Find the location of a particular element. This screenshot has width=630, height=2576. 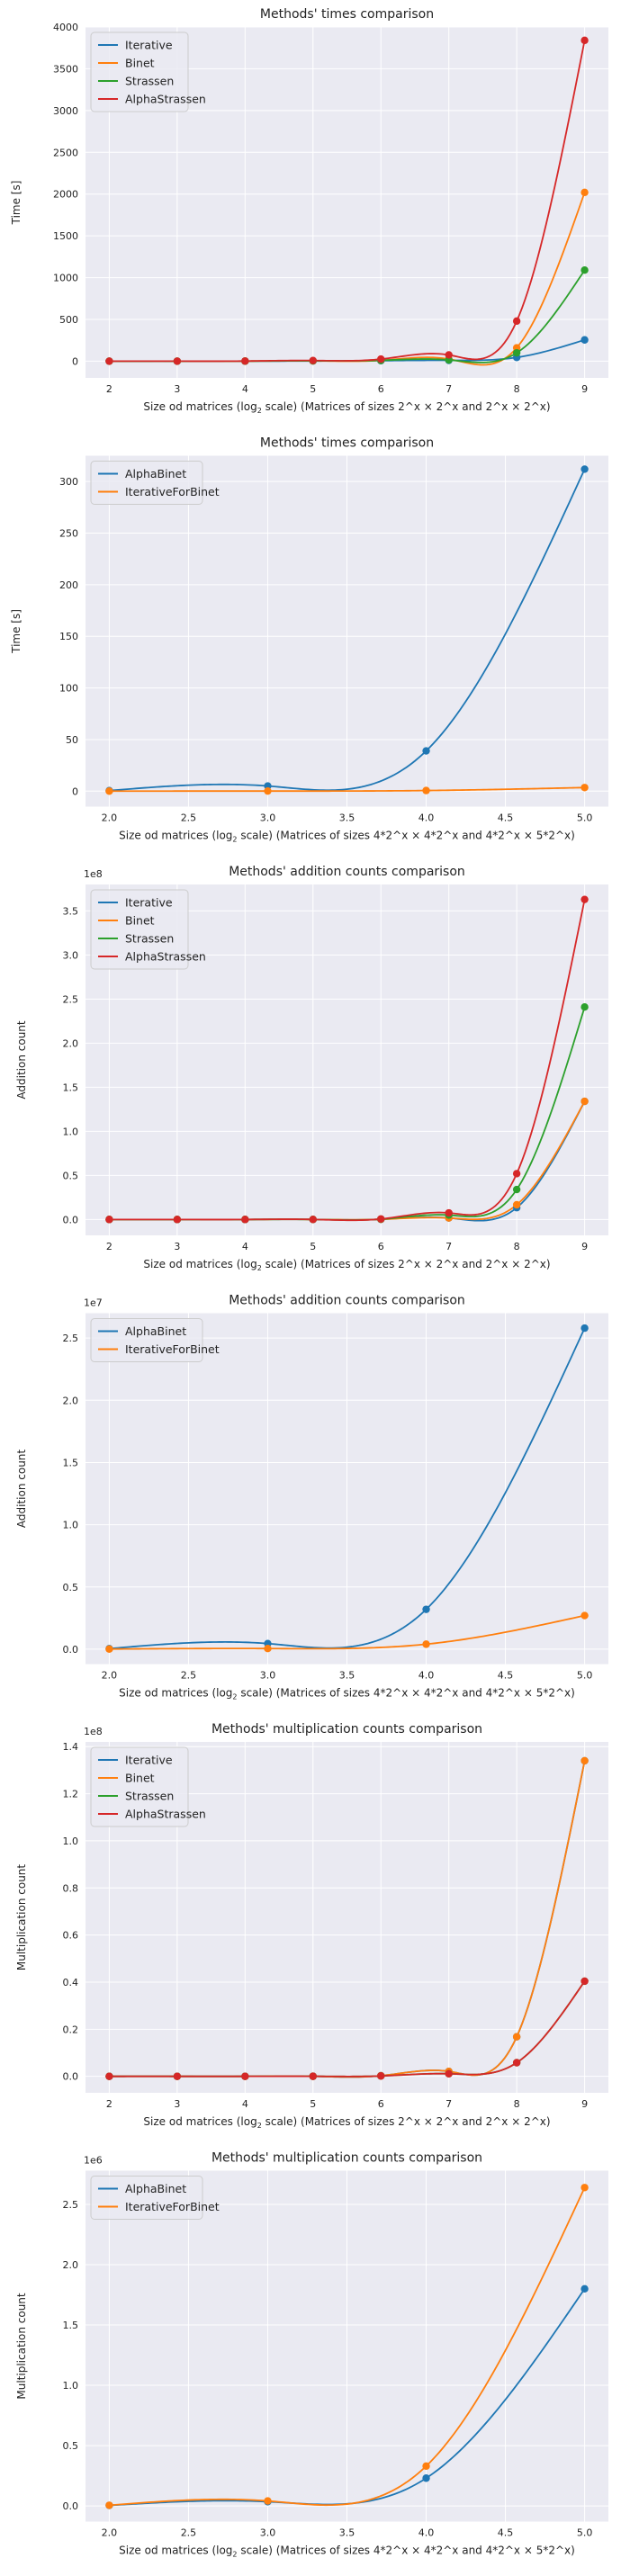

y-tick-label: 2.0 is located at coordinates (71, 1043).